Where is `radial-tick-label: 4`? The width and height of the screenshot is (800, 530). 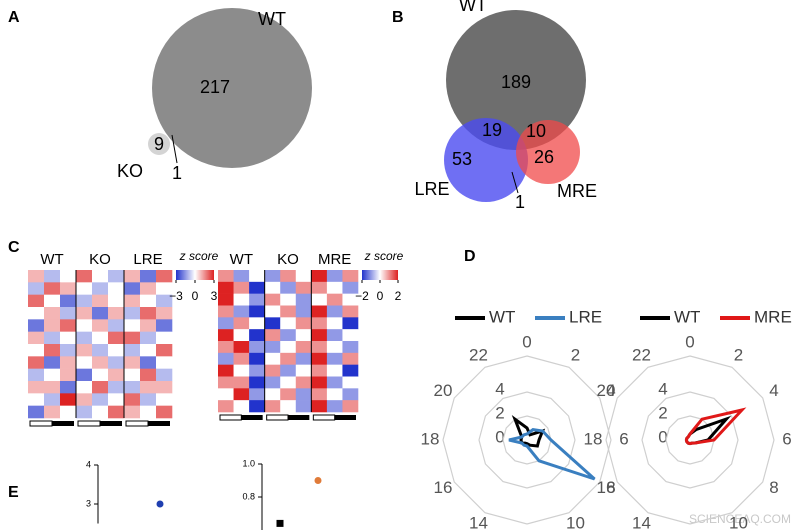
radial-tick-label: 4 is located at coordinates (499, 388).